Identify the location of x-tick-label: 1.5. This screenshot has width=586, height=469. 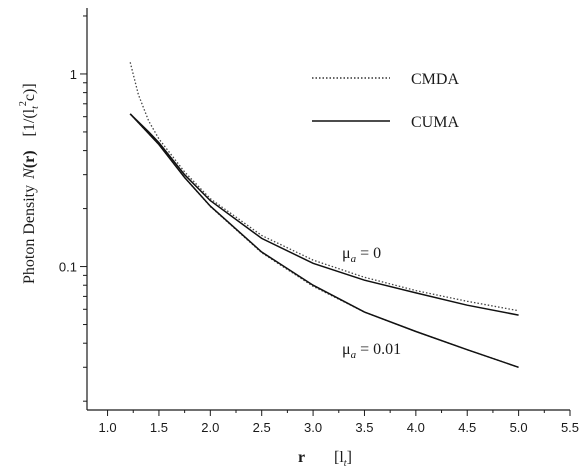
(159, 427).